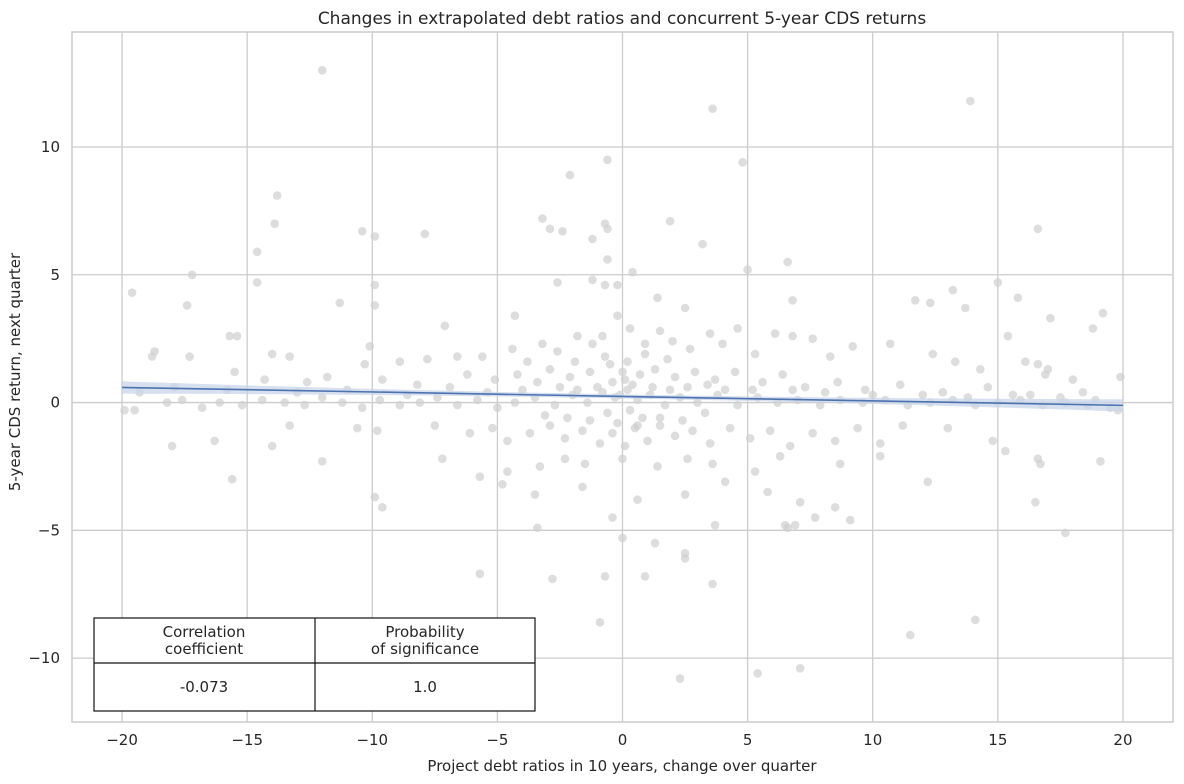 The height and width of the screenshot is (784, 1184). Describe the element at coordinates (425, 640) in the screenshot. I see `stats-header-probability: Probability of significance` at that location.